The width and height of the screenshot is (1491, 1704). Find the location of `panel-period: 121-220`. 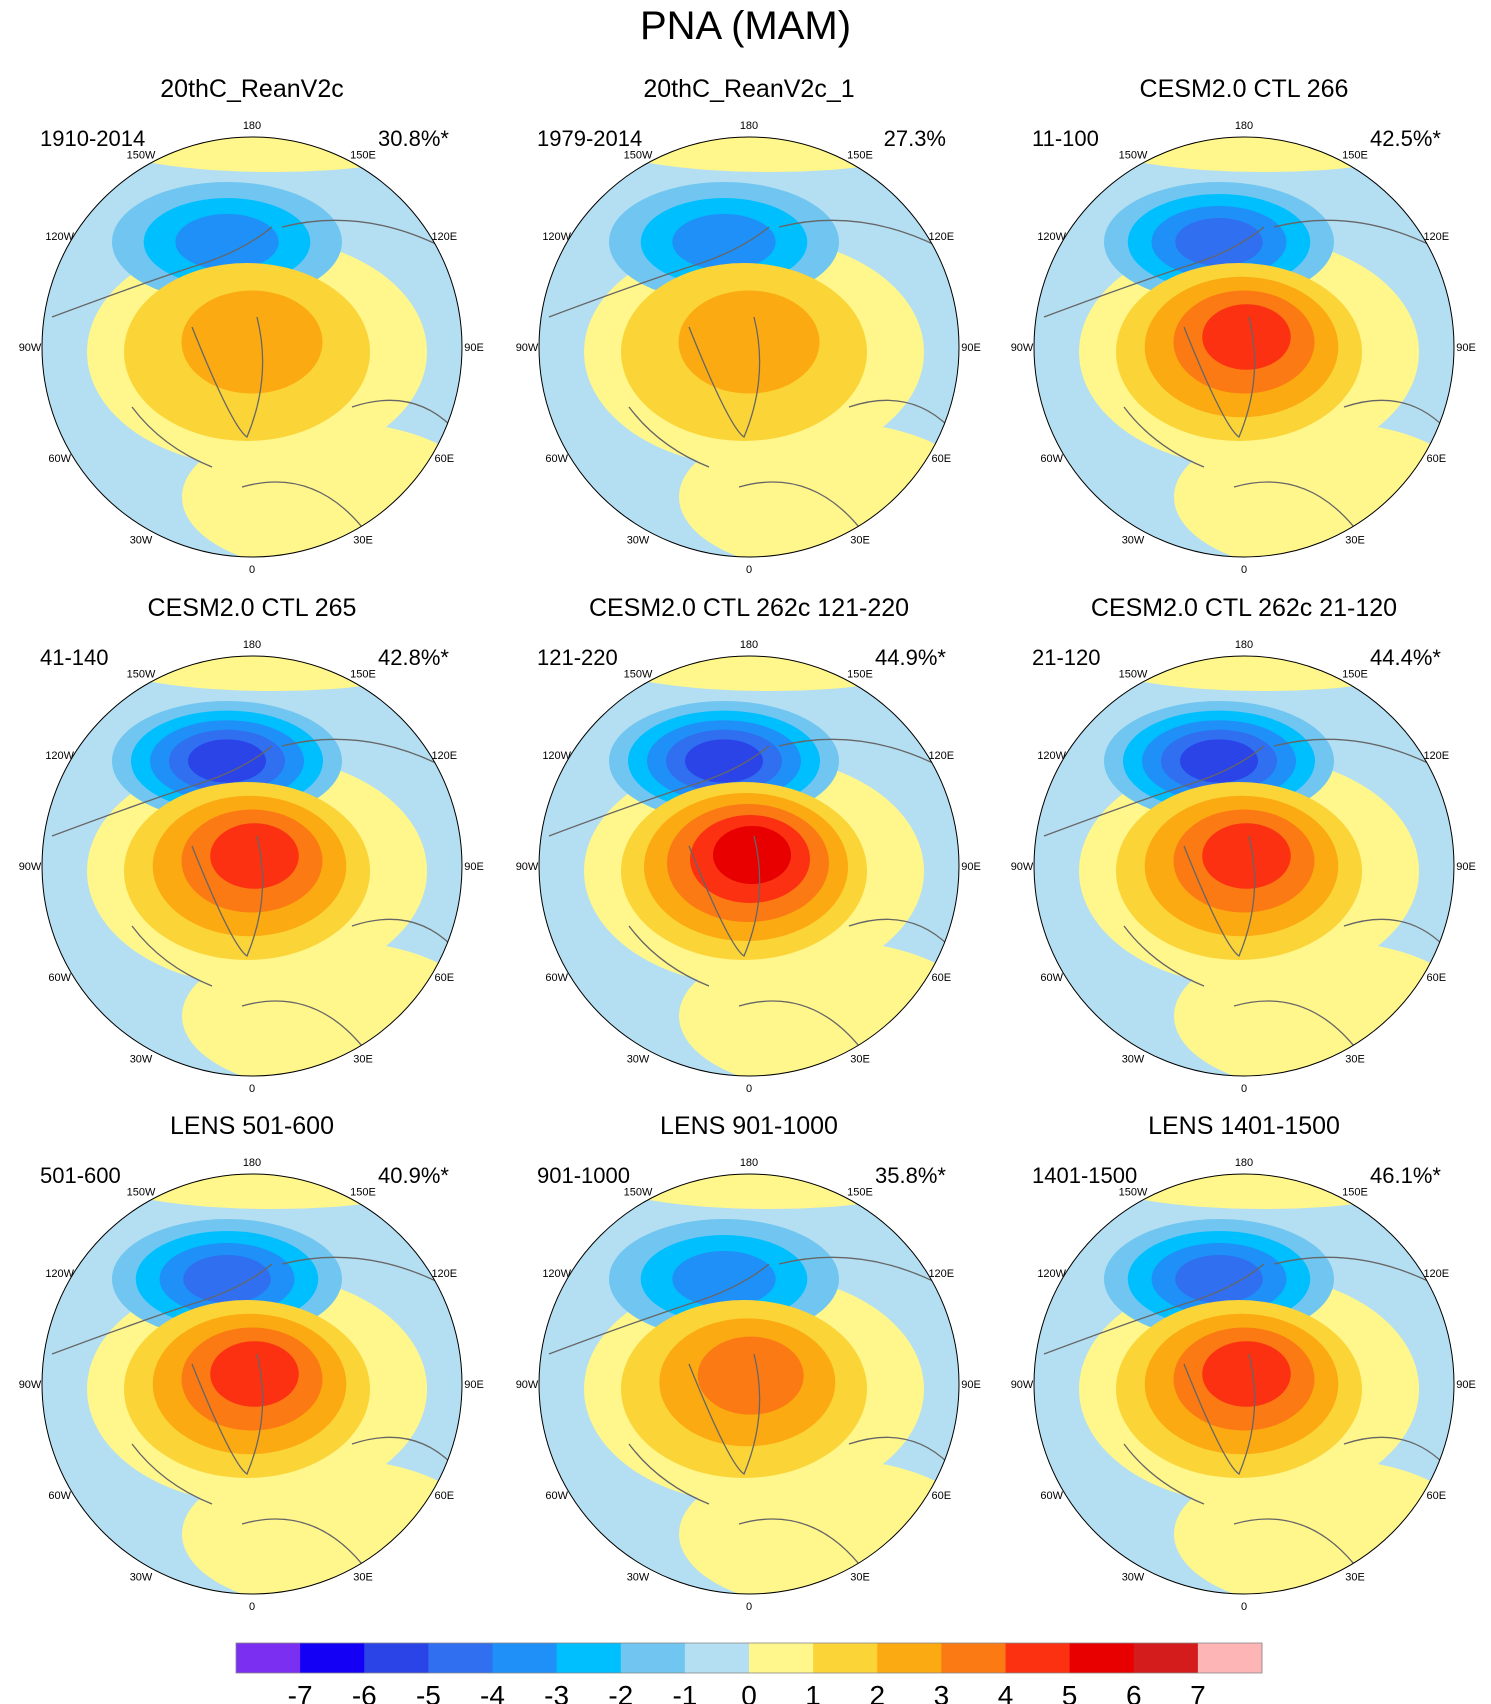

panel-period: 121-220 is located at coordinates (577, 657).